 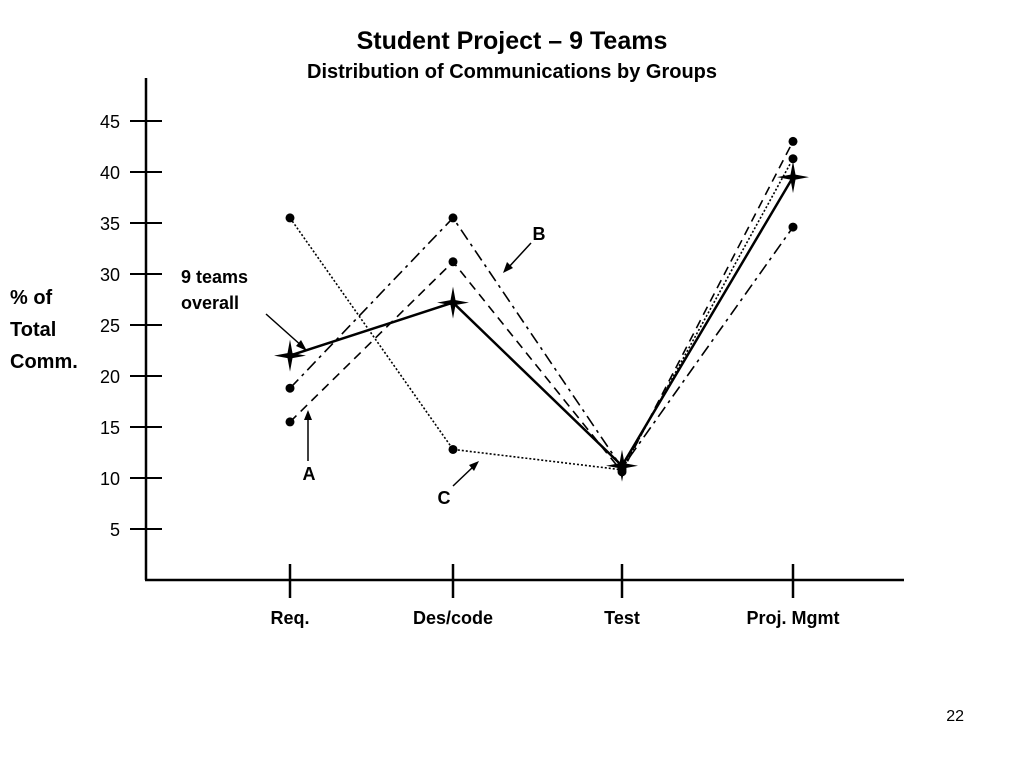 I want to click on x-tick-label-2: Test, so click(x=622, y=618).